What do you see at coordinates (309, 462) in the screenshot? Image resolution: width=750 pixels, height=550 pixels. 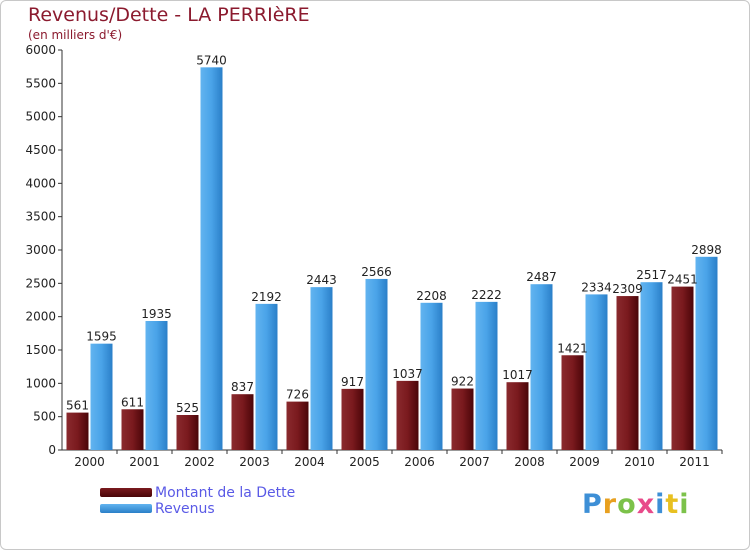 I see `x-tick-label: 2004` at bounding box center [309, 462].